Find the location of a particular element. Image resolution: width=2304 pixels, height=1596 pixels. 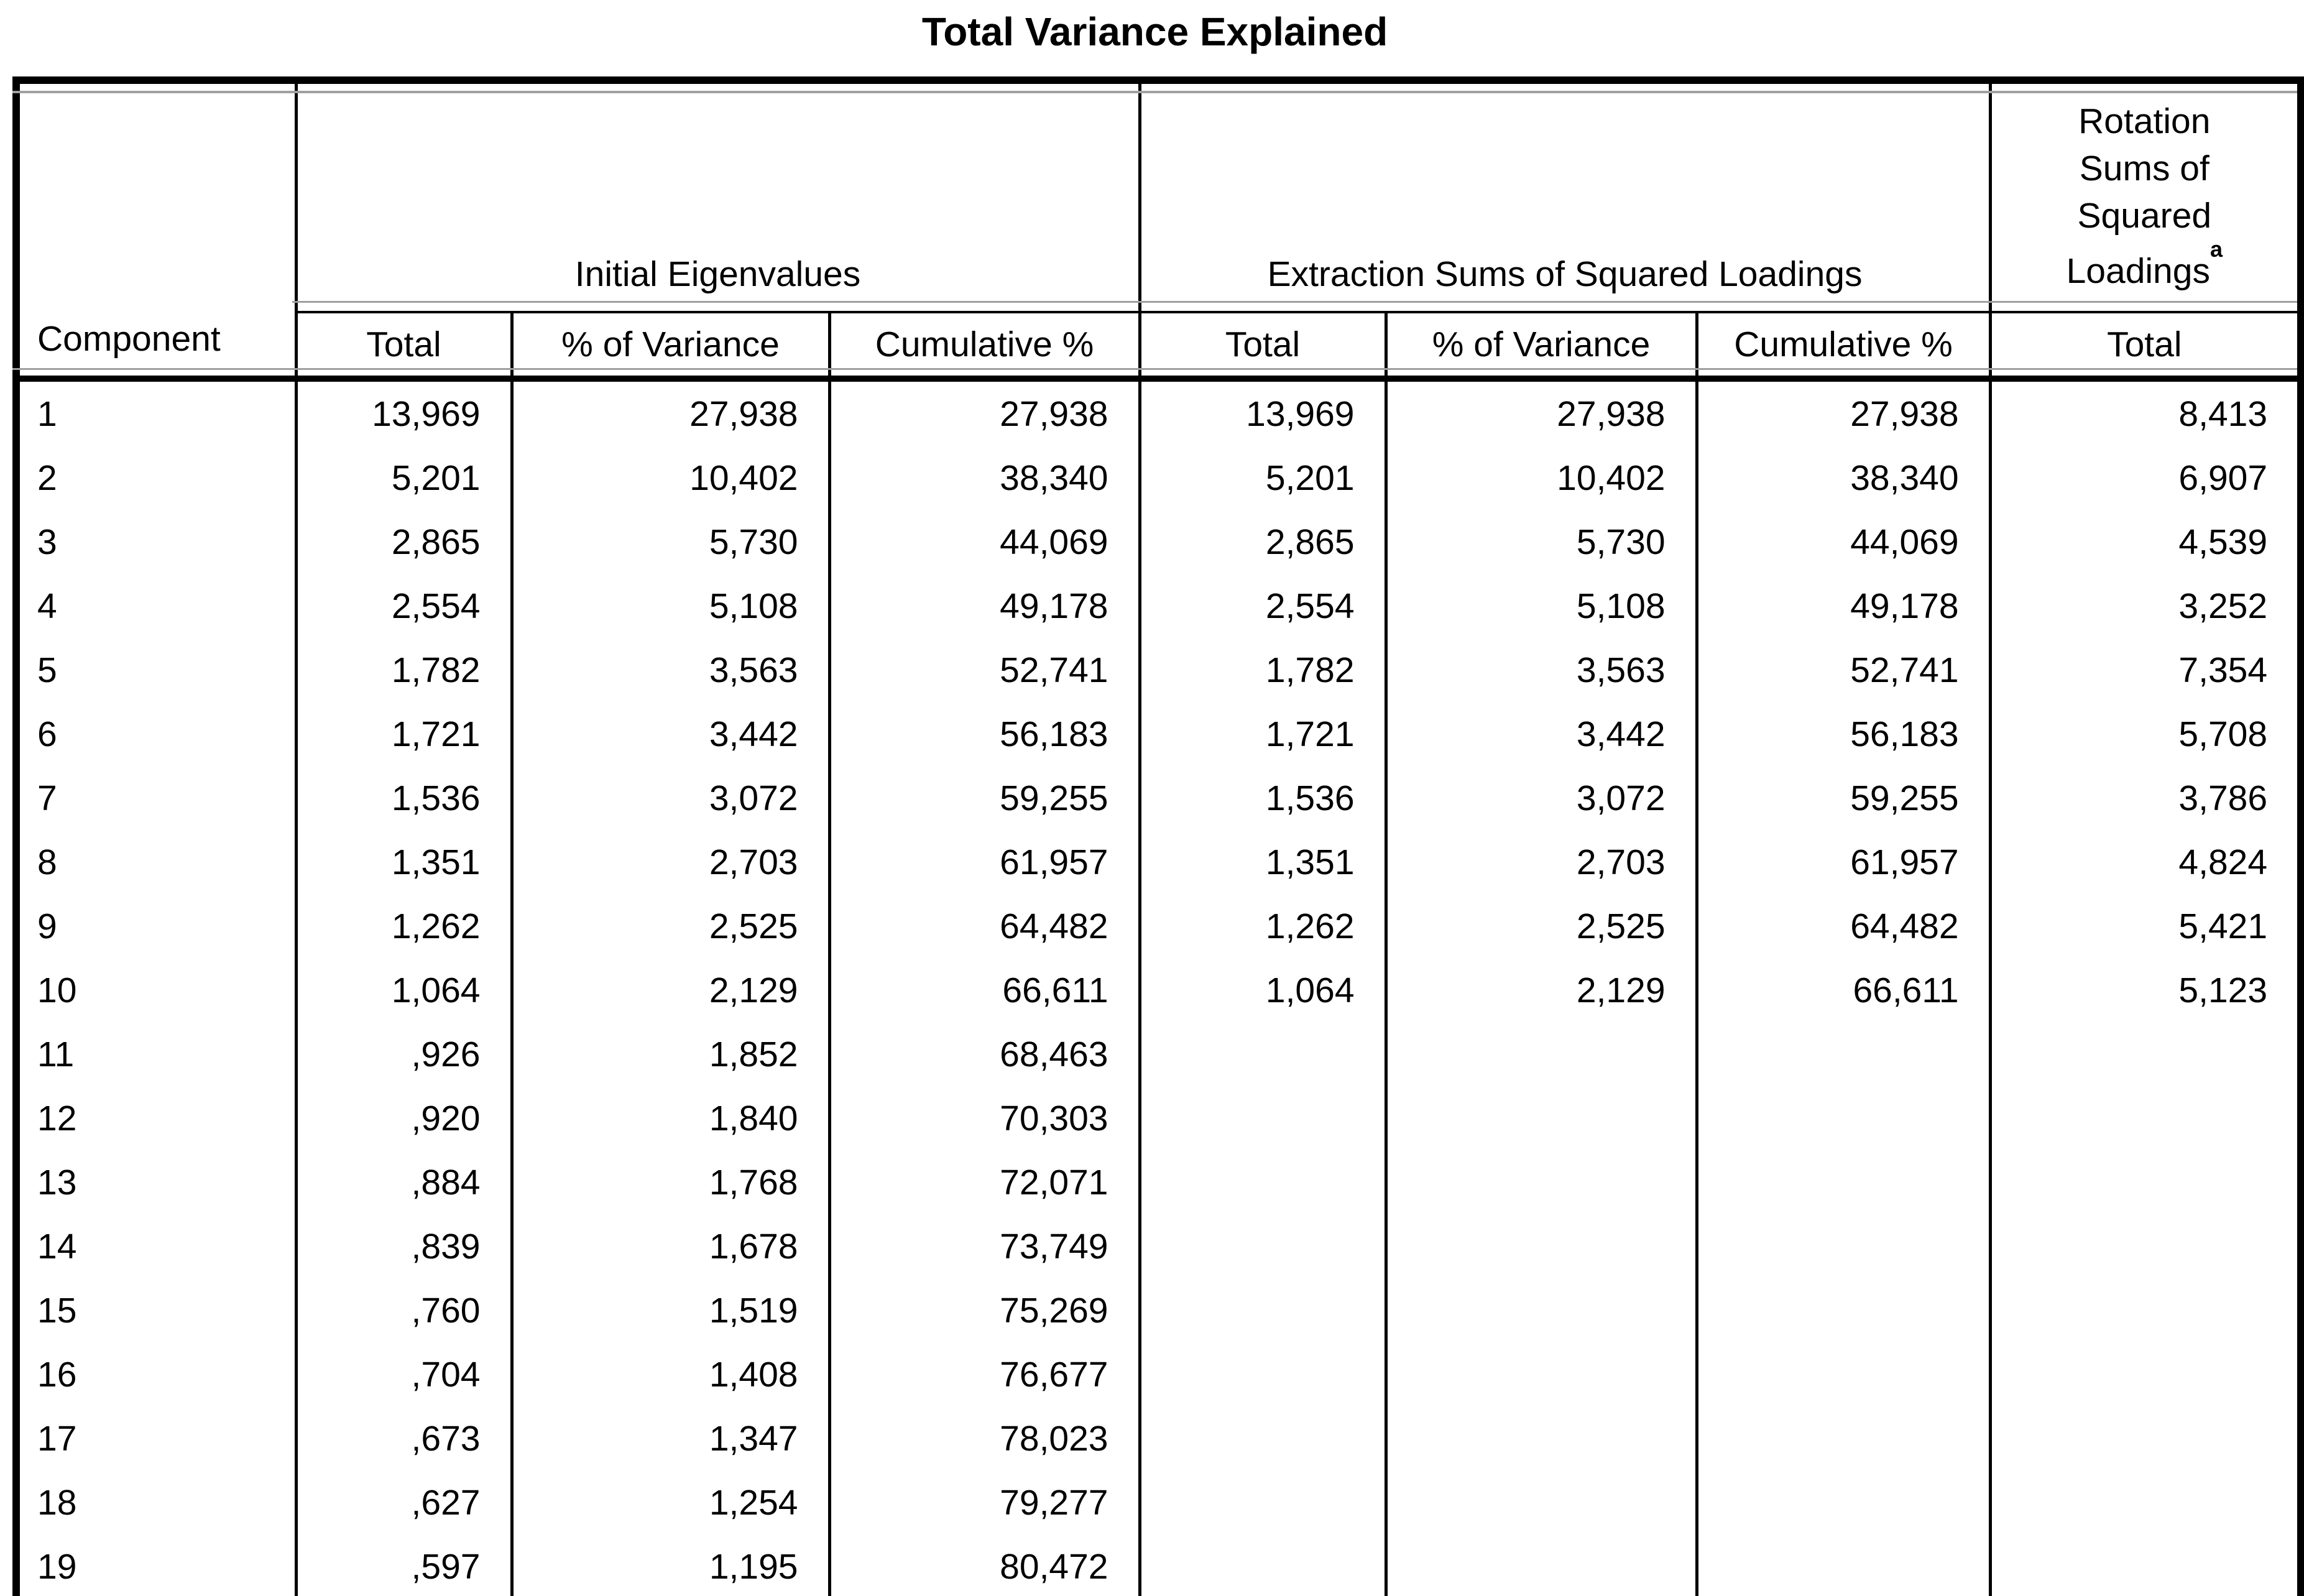

value-cell: 4,539 is located at coordinates (2145, 542).